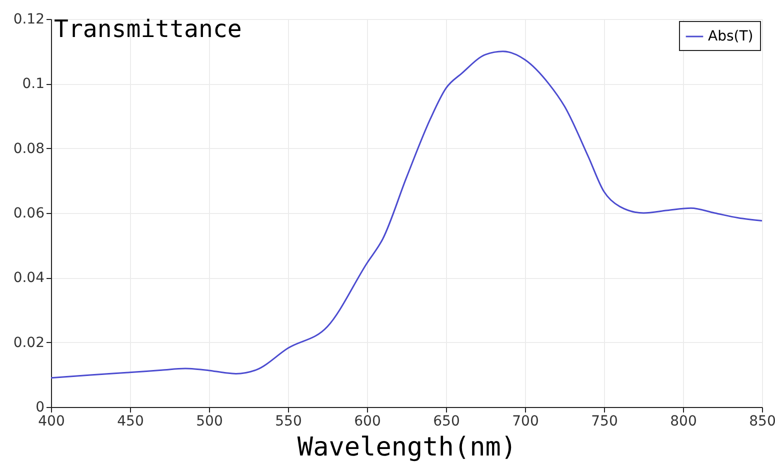 The image size is (775, 468). What do you see at coordinates (731, 36) in the screenshot?
I see `legend-label: Abs(T)` at bounding box center [731, 36].